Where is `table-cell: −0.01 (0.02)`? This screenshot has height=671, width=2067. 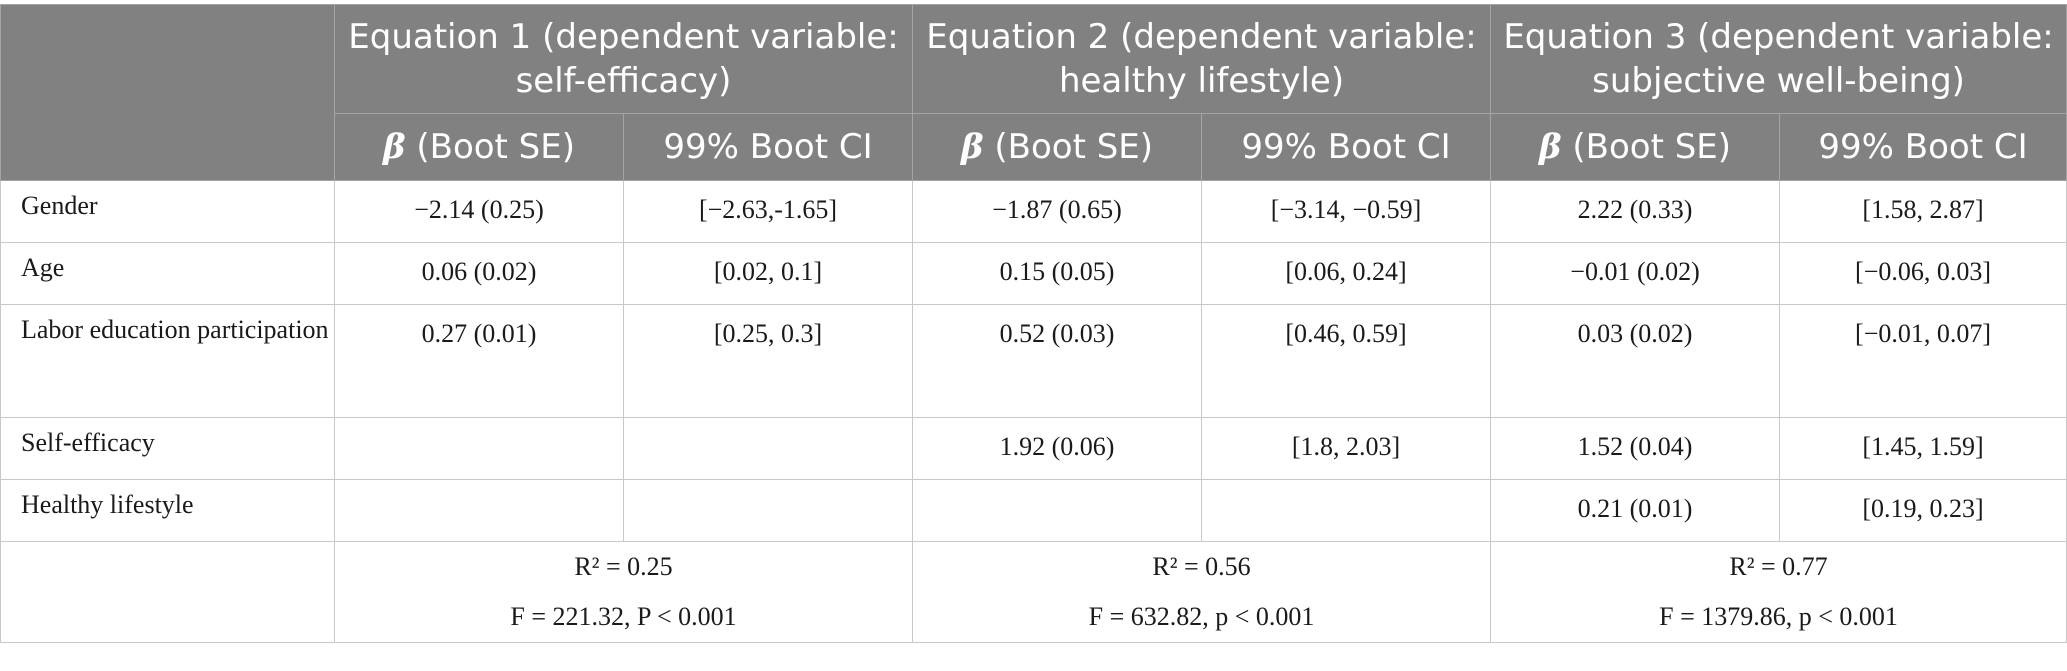 table-cell: −0.01 (0.02) is located at coordinates (1635, 273).